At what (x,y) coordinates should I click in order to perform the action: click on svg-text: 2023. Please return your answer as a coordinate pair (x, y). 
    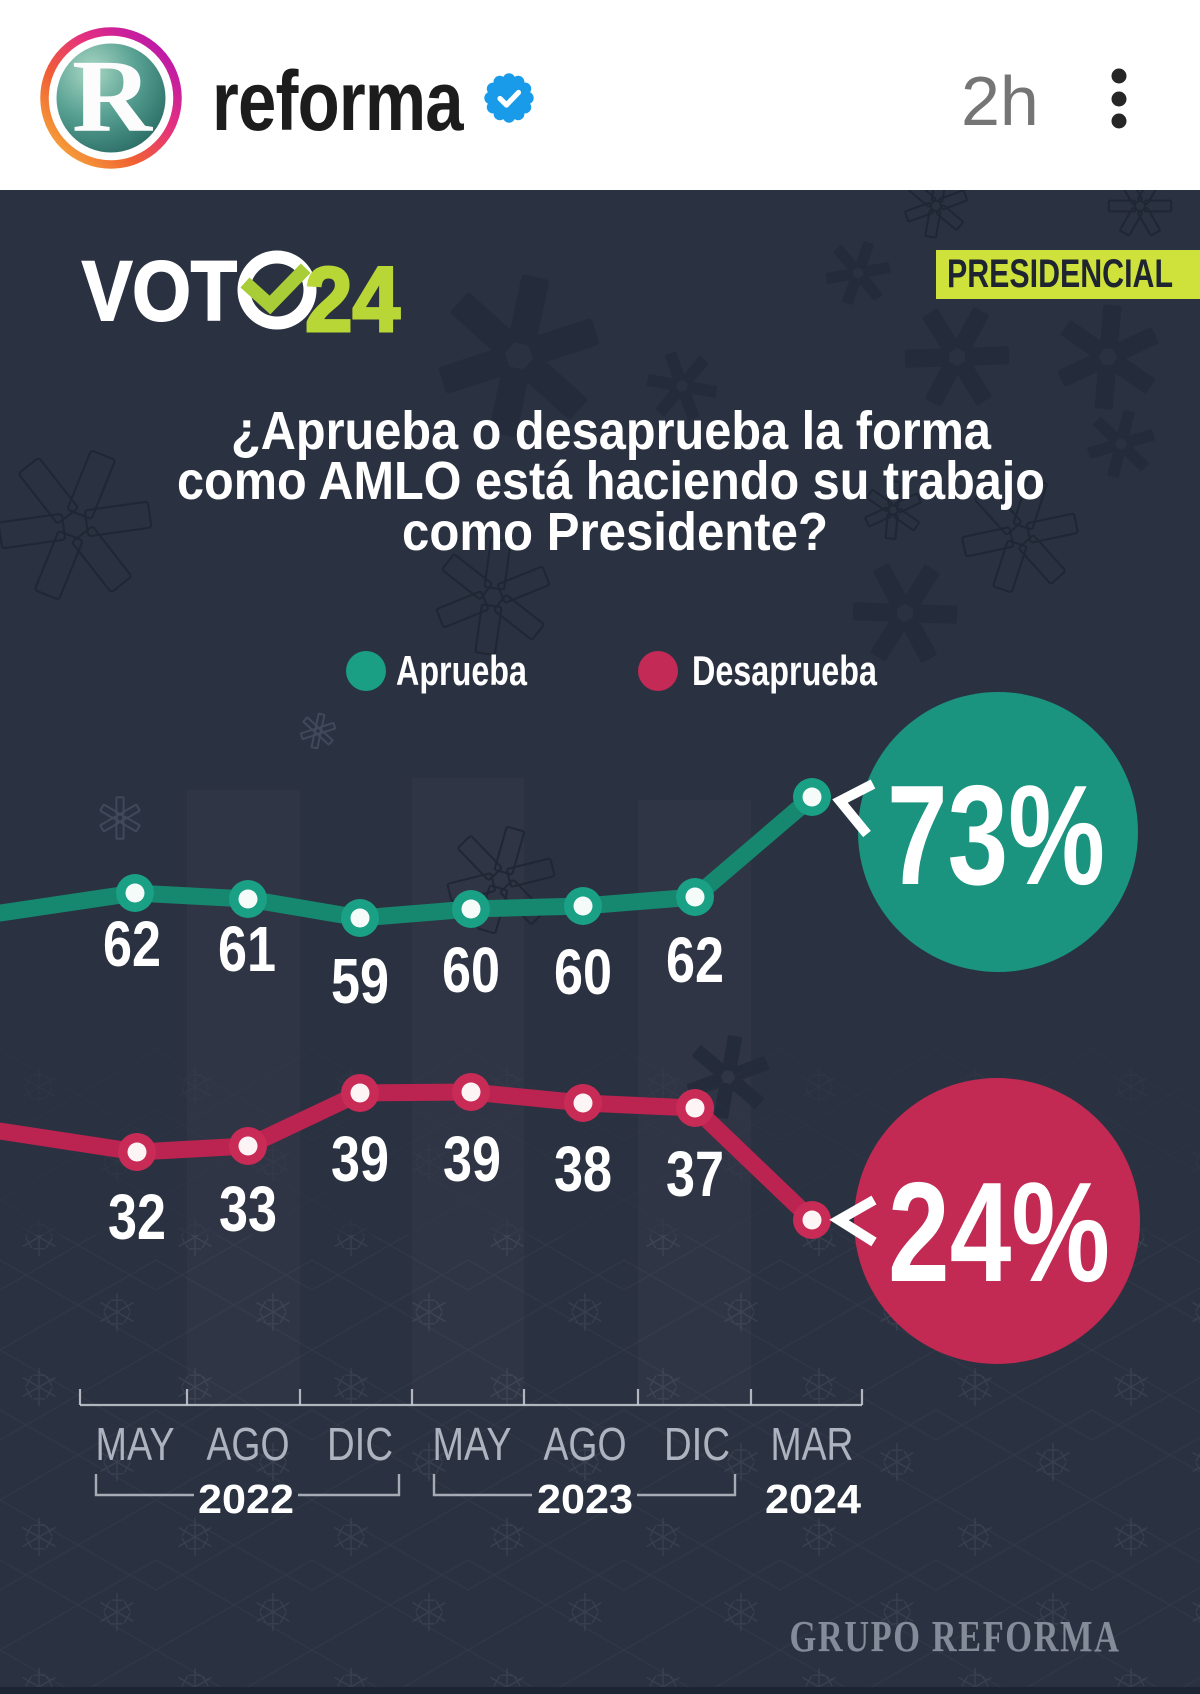
    Looking at the image, I should click on (585, 1499).